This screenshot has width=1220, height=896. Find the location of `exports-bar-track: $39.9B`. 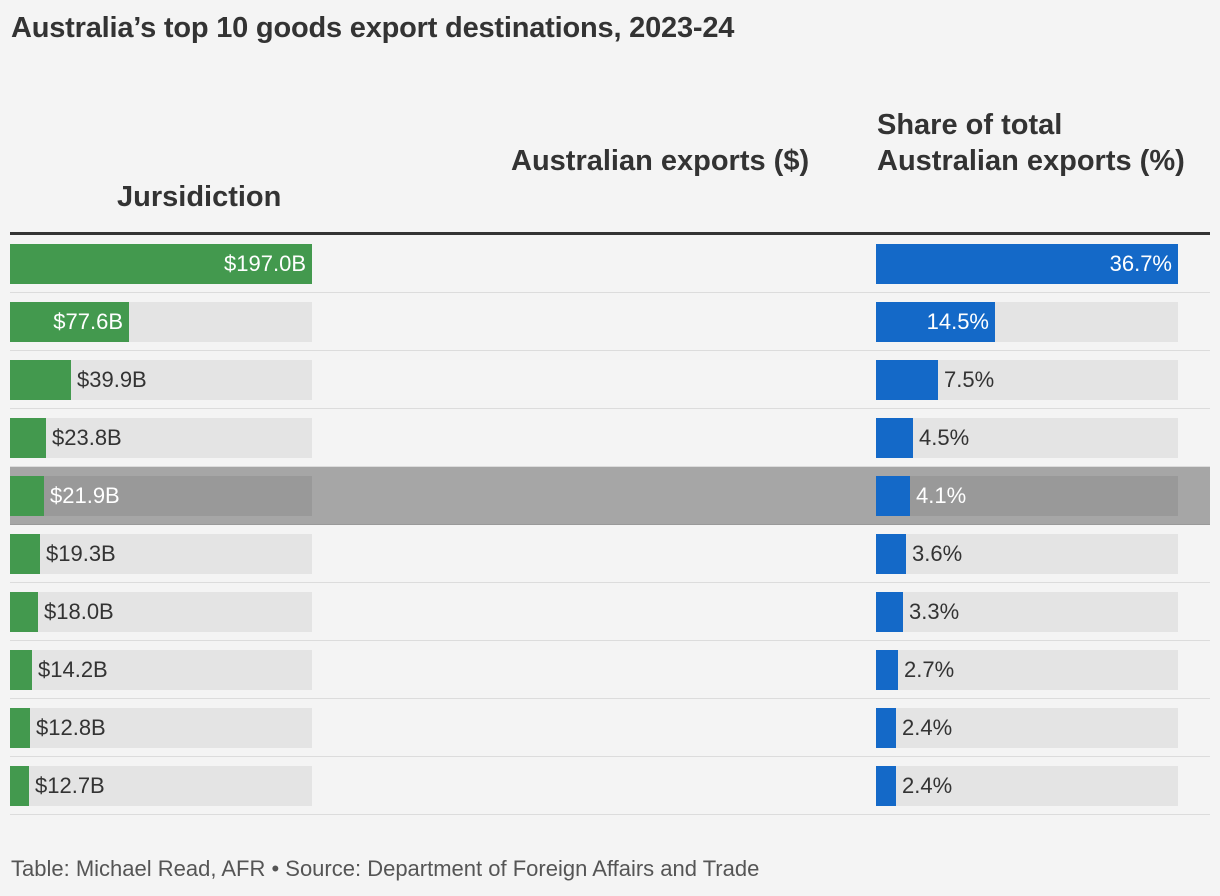

exports-bar-track: $39.9B is located at coordinates (161, 380).